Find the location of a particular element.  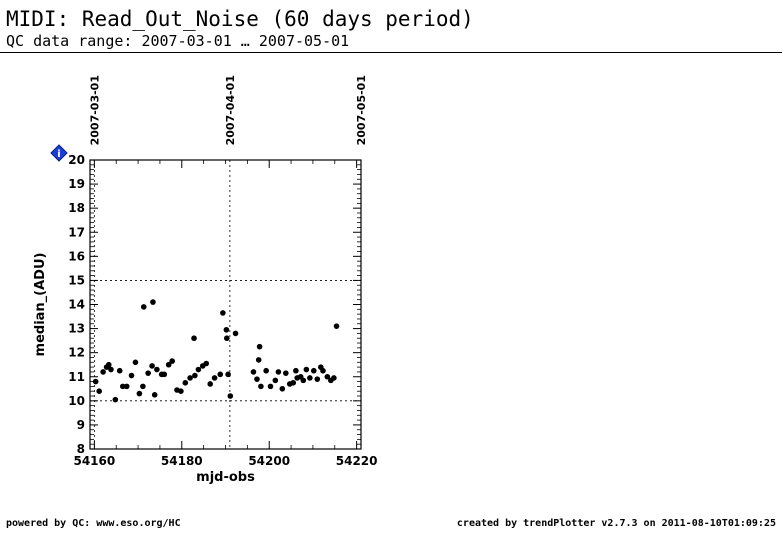

y-tick-label: 14 is located at coordinates (76, 305).